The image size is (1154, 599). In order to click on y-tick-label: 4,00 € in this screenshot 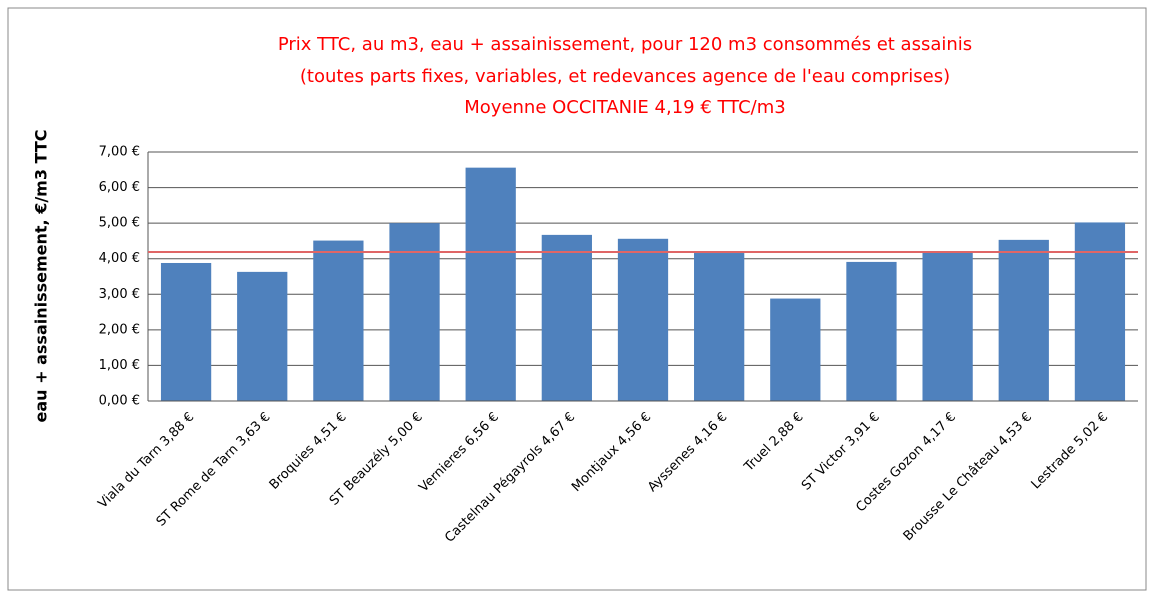, I will do `click(119, 258)`.